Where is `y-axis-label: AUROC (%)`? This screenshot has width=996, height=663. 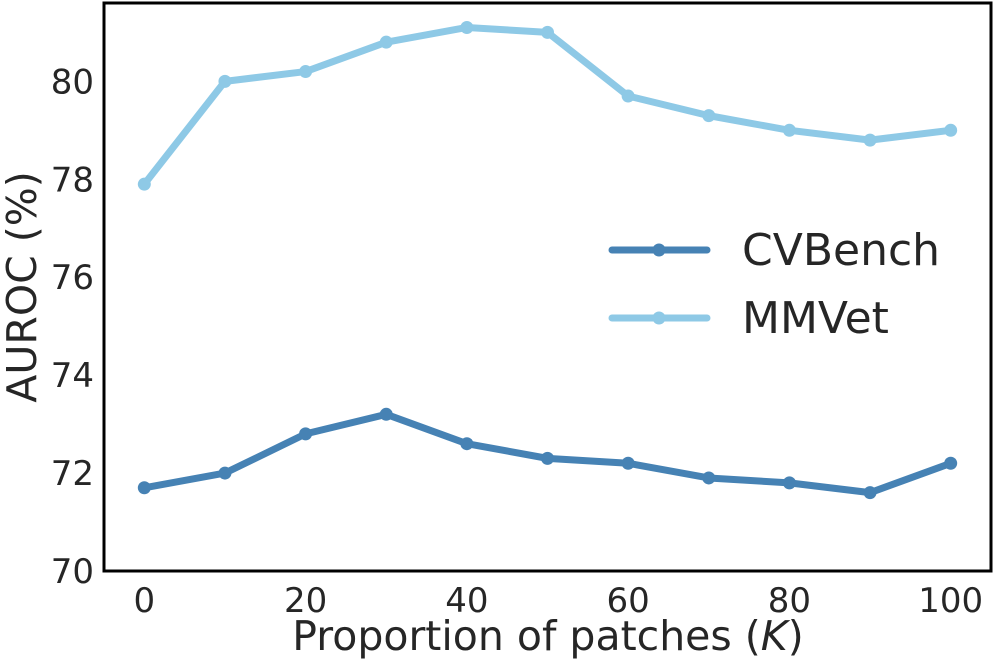
y-axis-label: AUROC (%) is located at coordinates (23, 286).